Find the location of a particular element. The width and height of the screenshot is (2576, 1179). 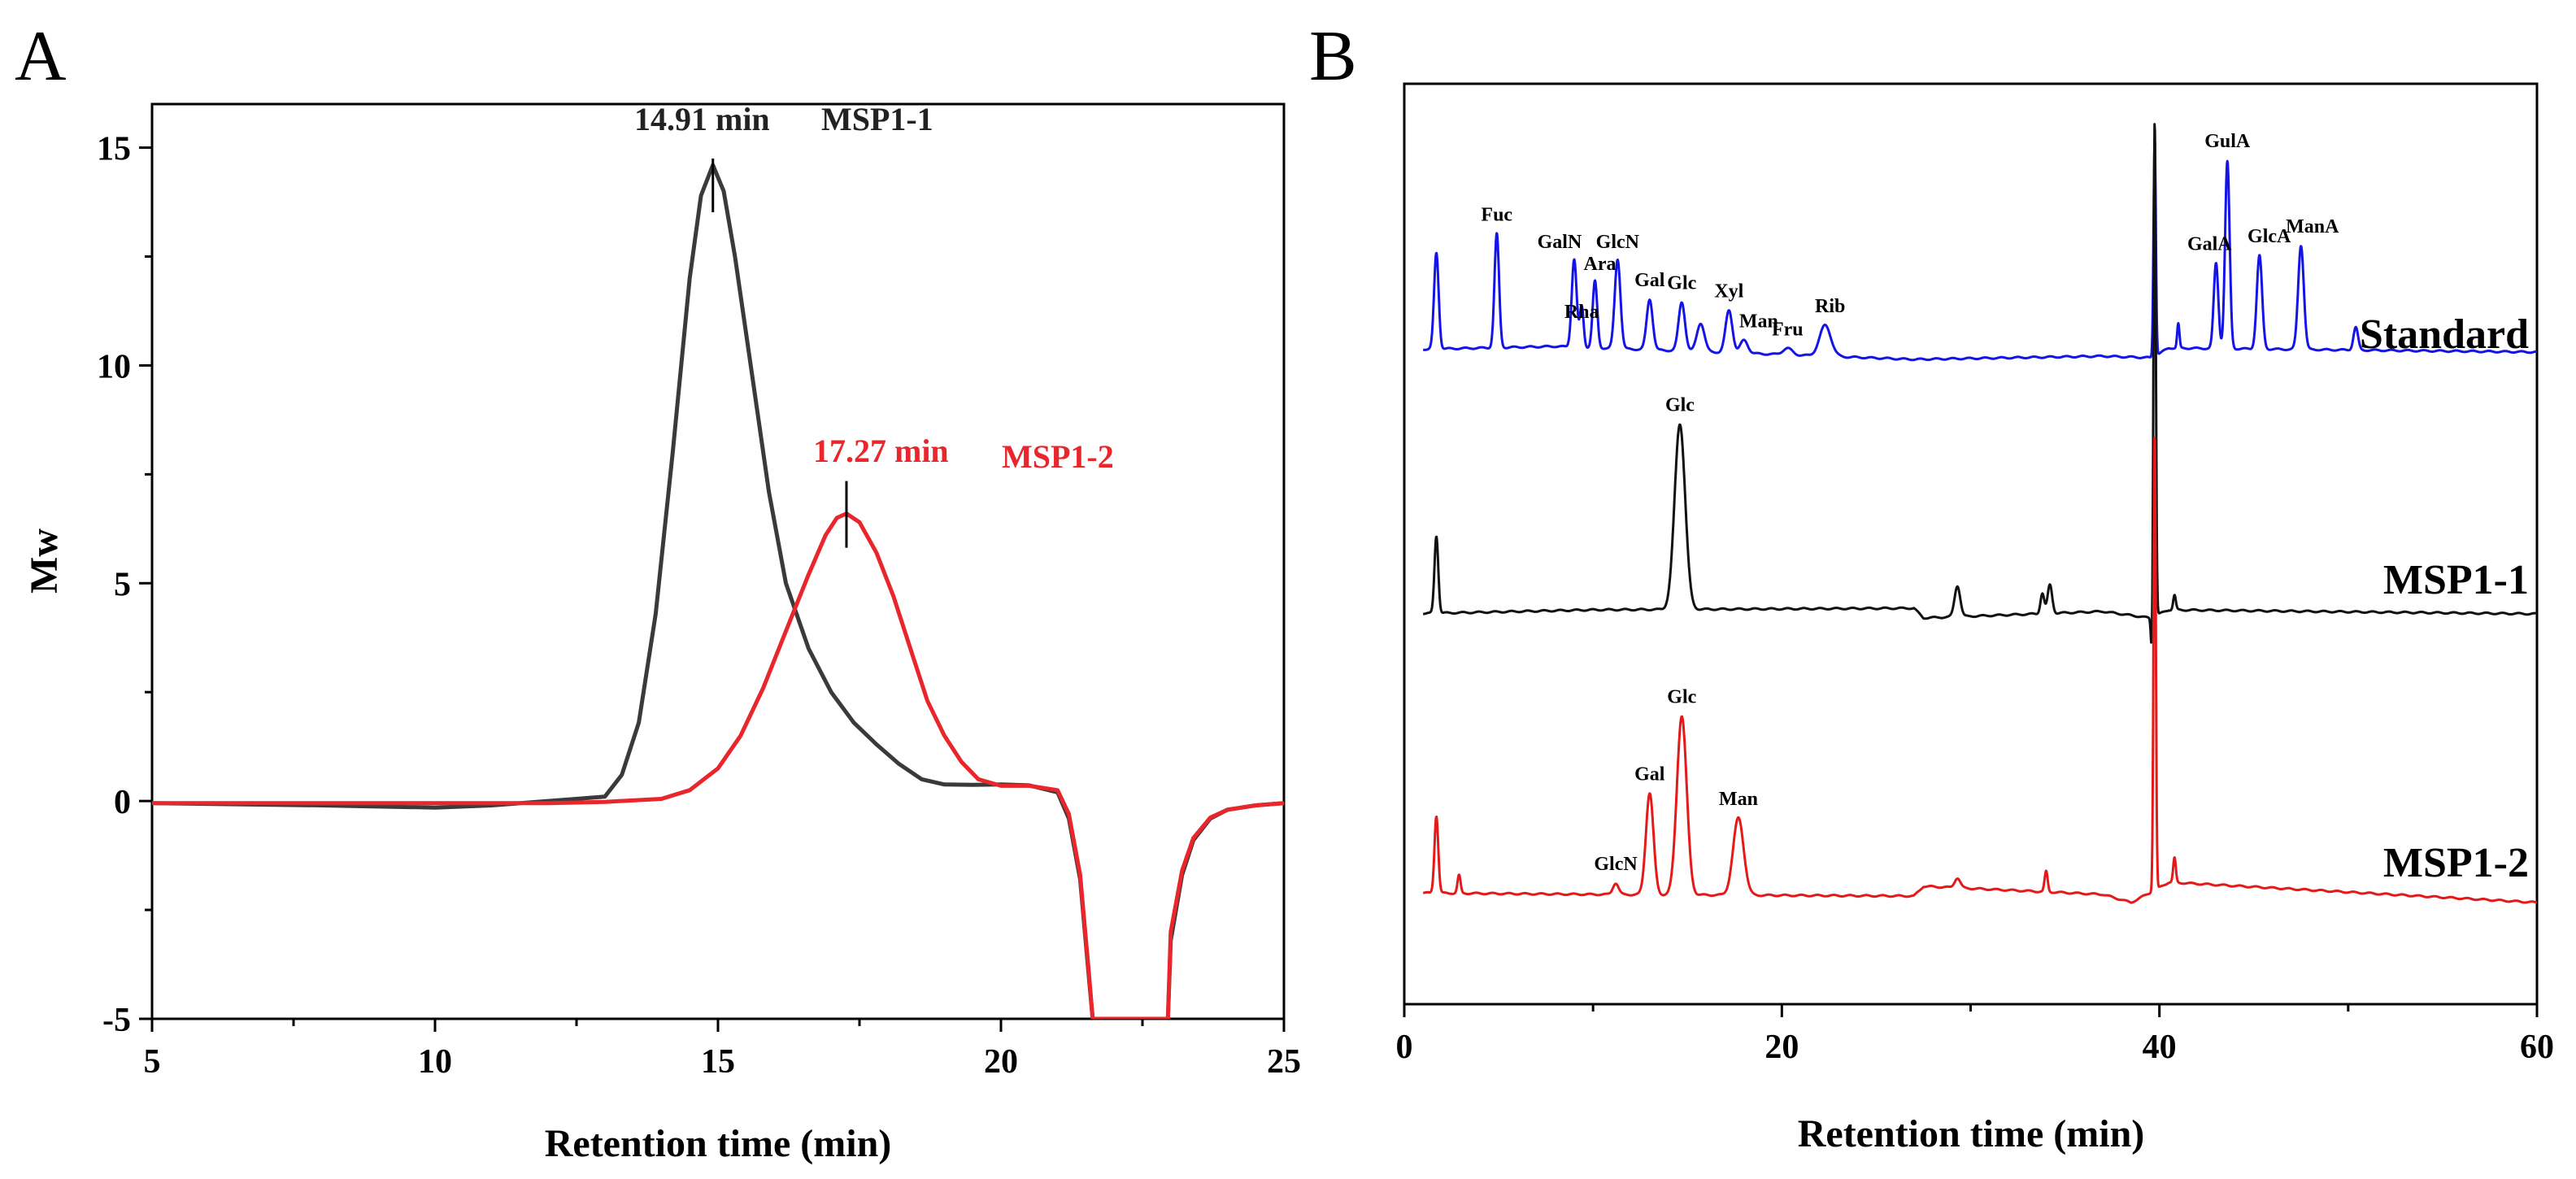

peak-label-standard-gal: Gal is located at coordinates (1649, 280).